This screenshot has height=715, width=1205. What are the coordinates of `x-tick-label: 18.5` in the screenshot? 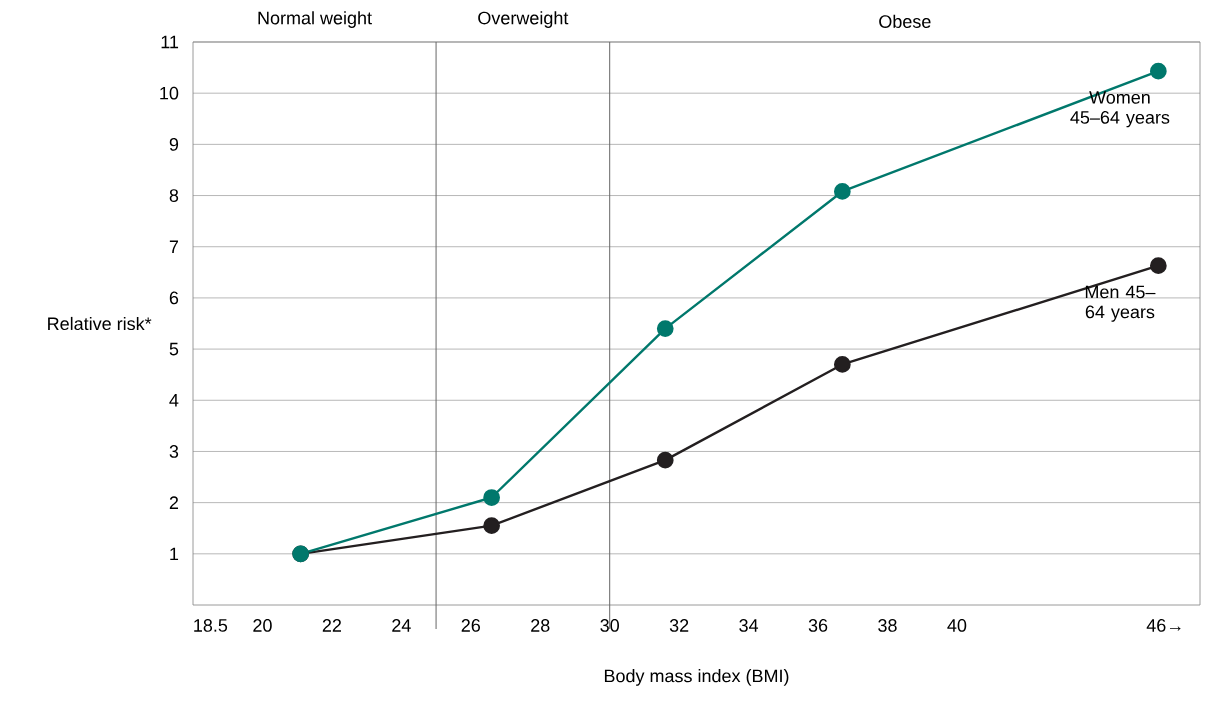 It's located at (211, 625).